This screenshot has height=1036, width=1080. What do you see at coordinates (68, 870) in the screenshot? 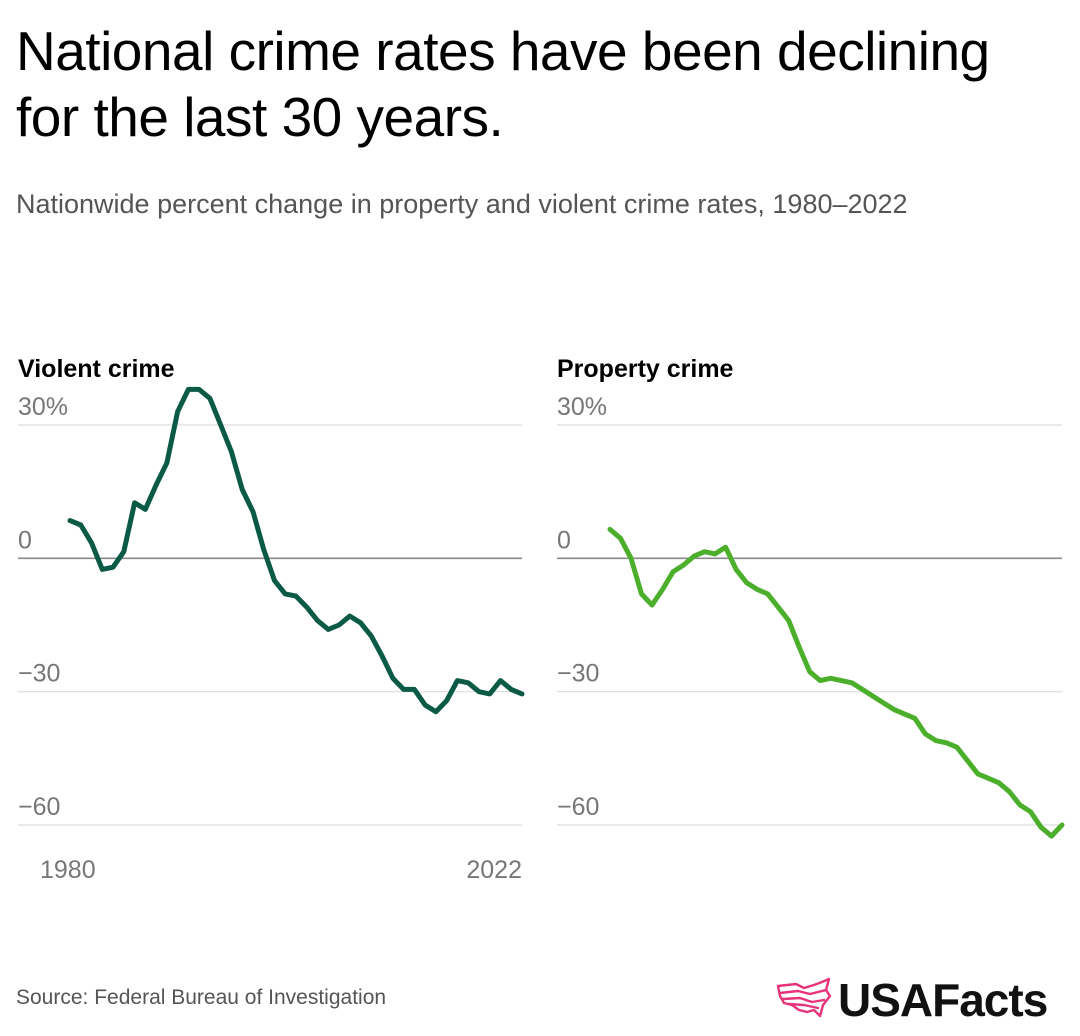
I see `x-tick-label: 1980` at bounding box center [68, 870].